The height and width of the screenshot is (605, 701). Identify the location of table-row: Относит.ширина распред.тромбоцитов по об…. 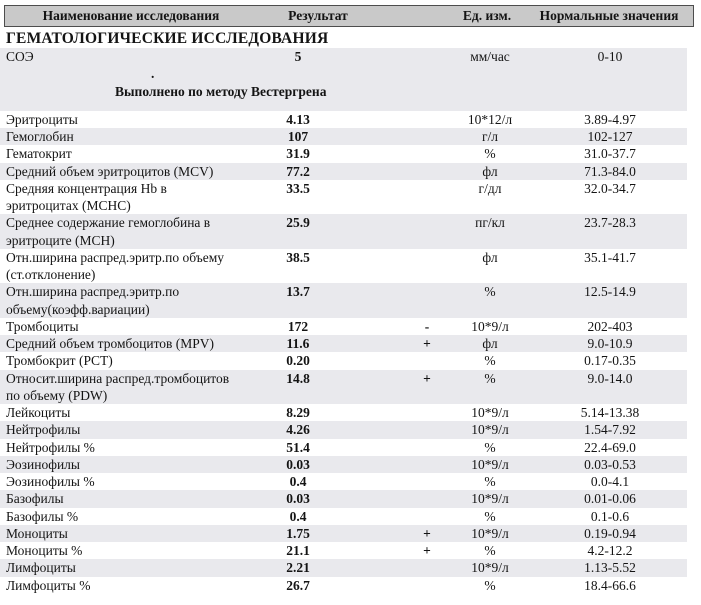
(343, 387).